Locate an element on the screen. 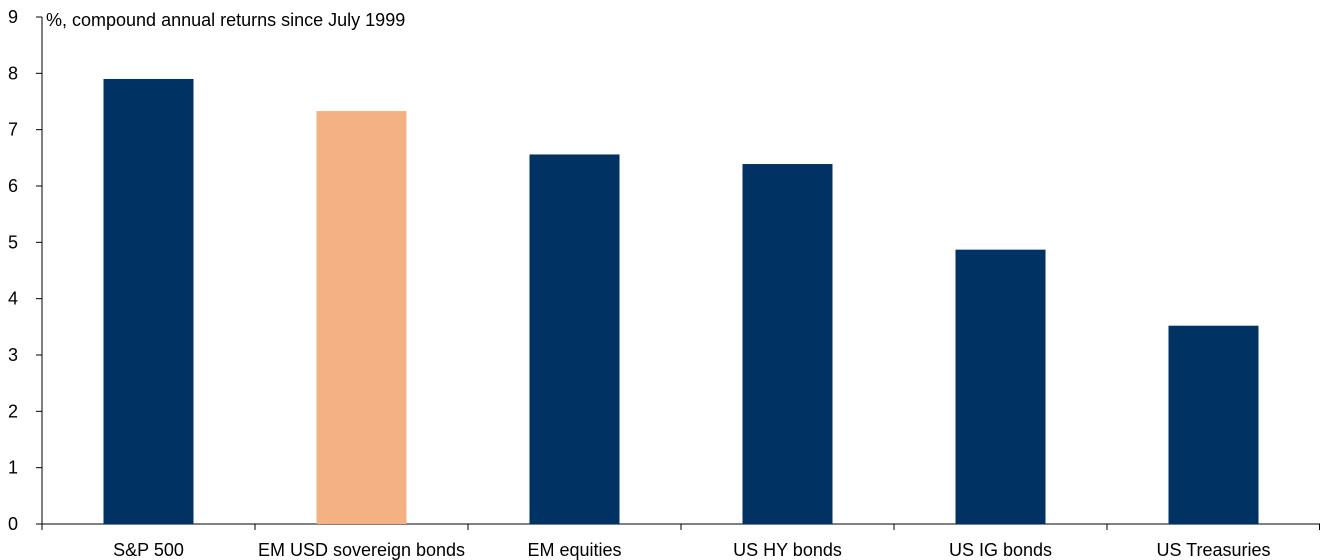  y-tick-label: 9 is located at coordinates (13, 17).